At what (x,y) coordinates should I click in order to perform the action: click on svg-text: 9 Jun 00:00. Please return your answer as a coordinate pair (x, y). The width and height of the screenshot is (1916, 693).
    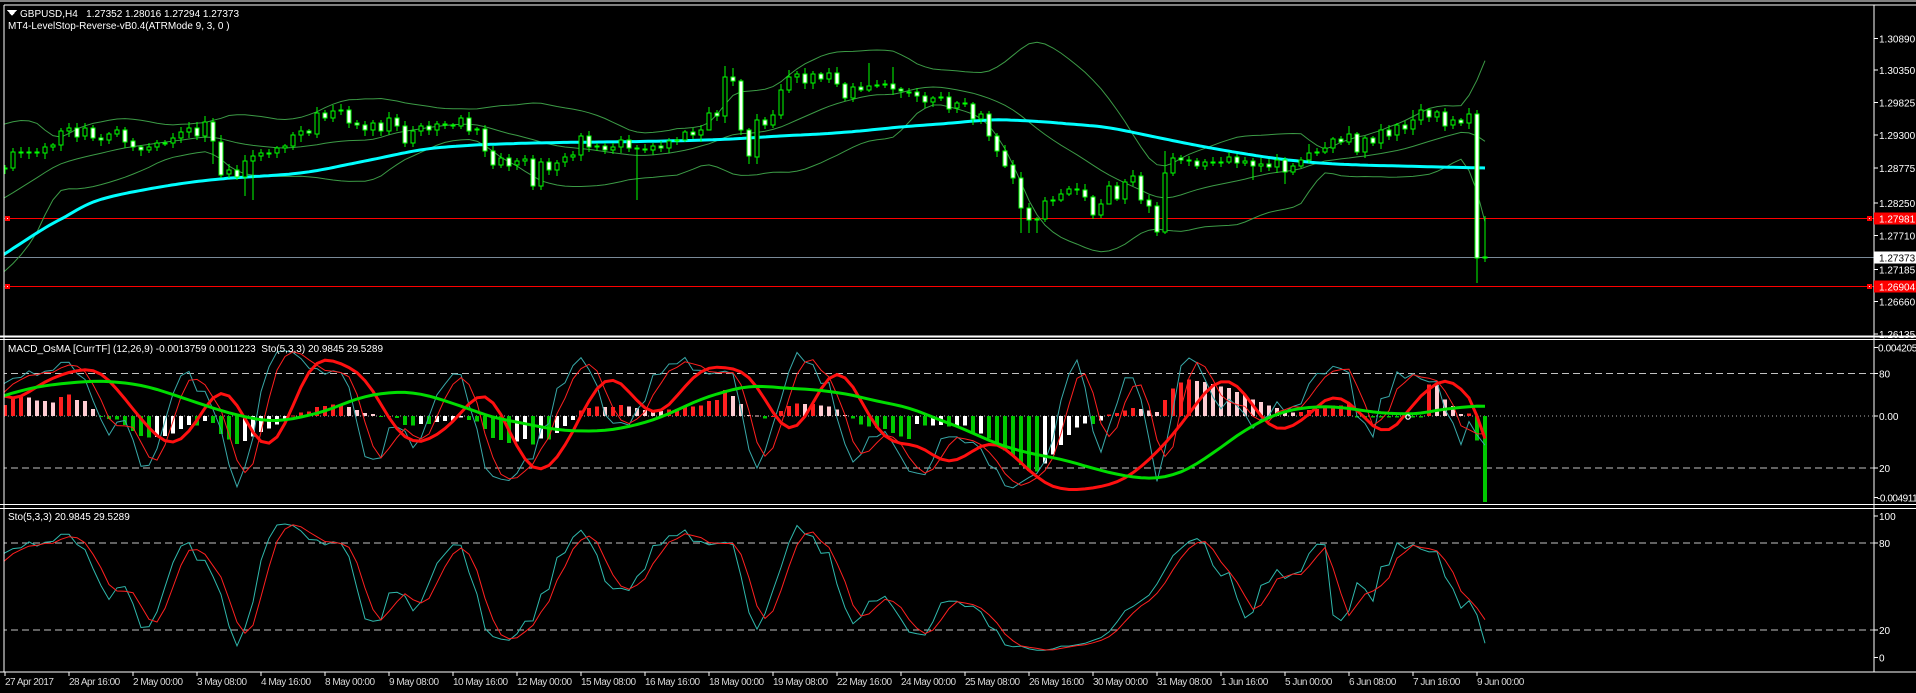
    Looking at the image, I should click on (1501, 682).